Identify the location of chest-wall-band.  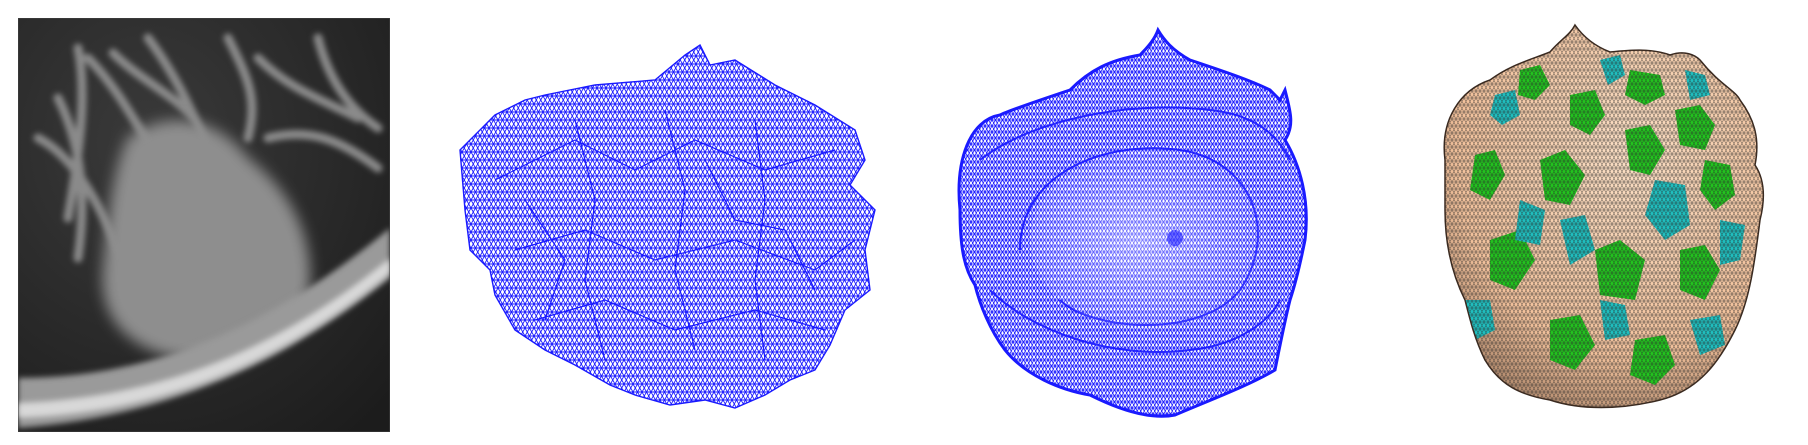
(204, 328).